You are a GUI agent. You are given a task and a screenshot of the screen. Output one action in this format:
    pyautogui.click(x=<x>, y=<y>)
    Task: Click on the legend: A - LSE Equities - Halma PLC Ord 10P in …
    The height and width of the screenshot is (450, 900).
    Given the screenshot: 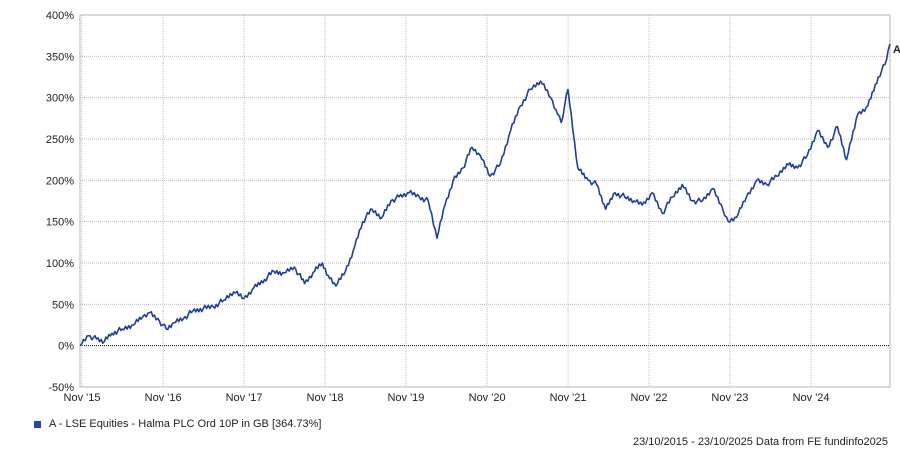 What is the action you would take?
    pyautogui.click(x=178, y=424)
    